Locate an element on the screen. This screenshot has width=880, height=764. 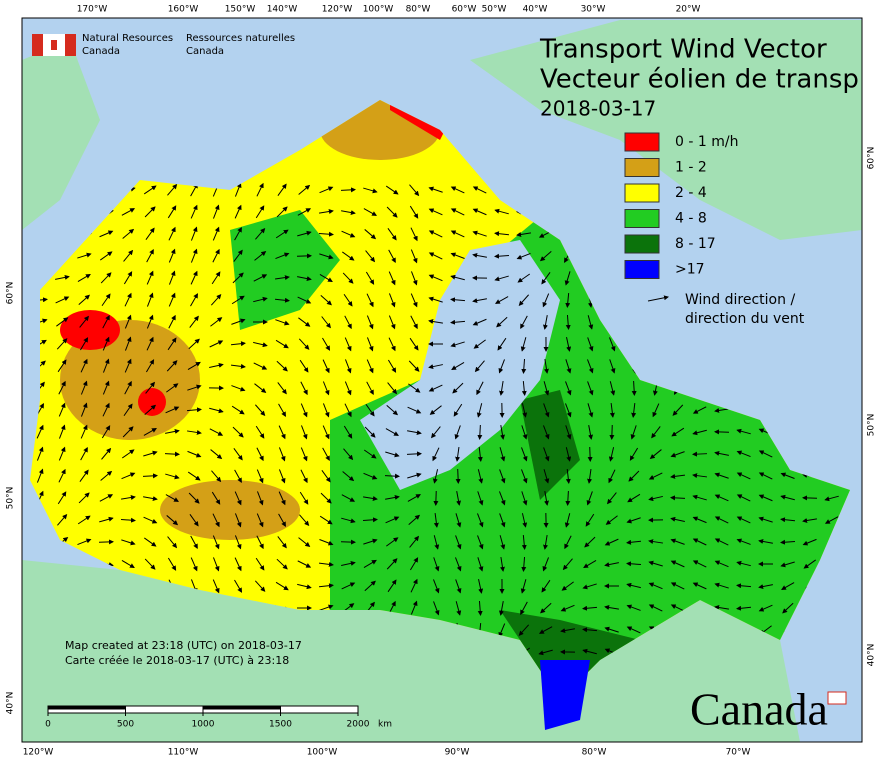
legend-label: >17 is located at coordinates (690, 270).